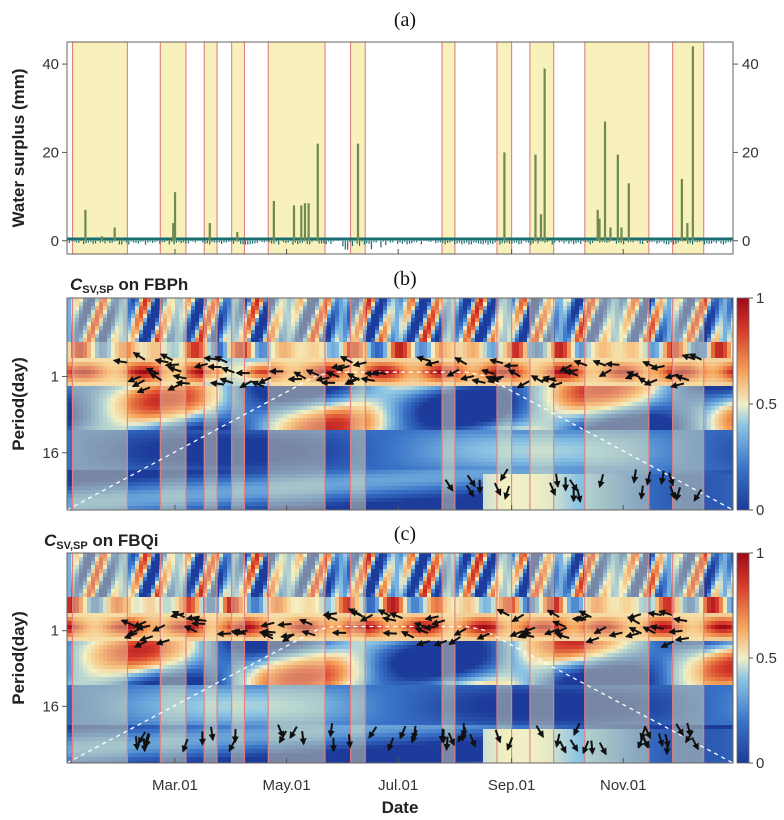 Image resolution: width=784 pixels, height=820 pixels. I want to click on ytick-label: 40, so click(50, 64).